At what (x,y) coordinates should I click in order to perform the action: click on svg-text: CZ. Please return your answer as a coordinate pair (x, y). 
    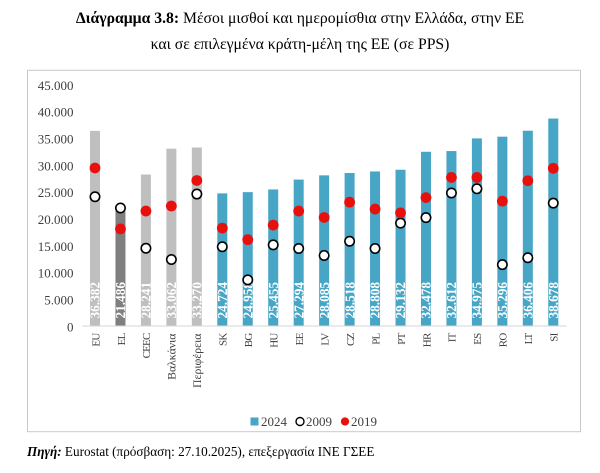
    Looking at the image, I should click on (351, 339).